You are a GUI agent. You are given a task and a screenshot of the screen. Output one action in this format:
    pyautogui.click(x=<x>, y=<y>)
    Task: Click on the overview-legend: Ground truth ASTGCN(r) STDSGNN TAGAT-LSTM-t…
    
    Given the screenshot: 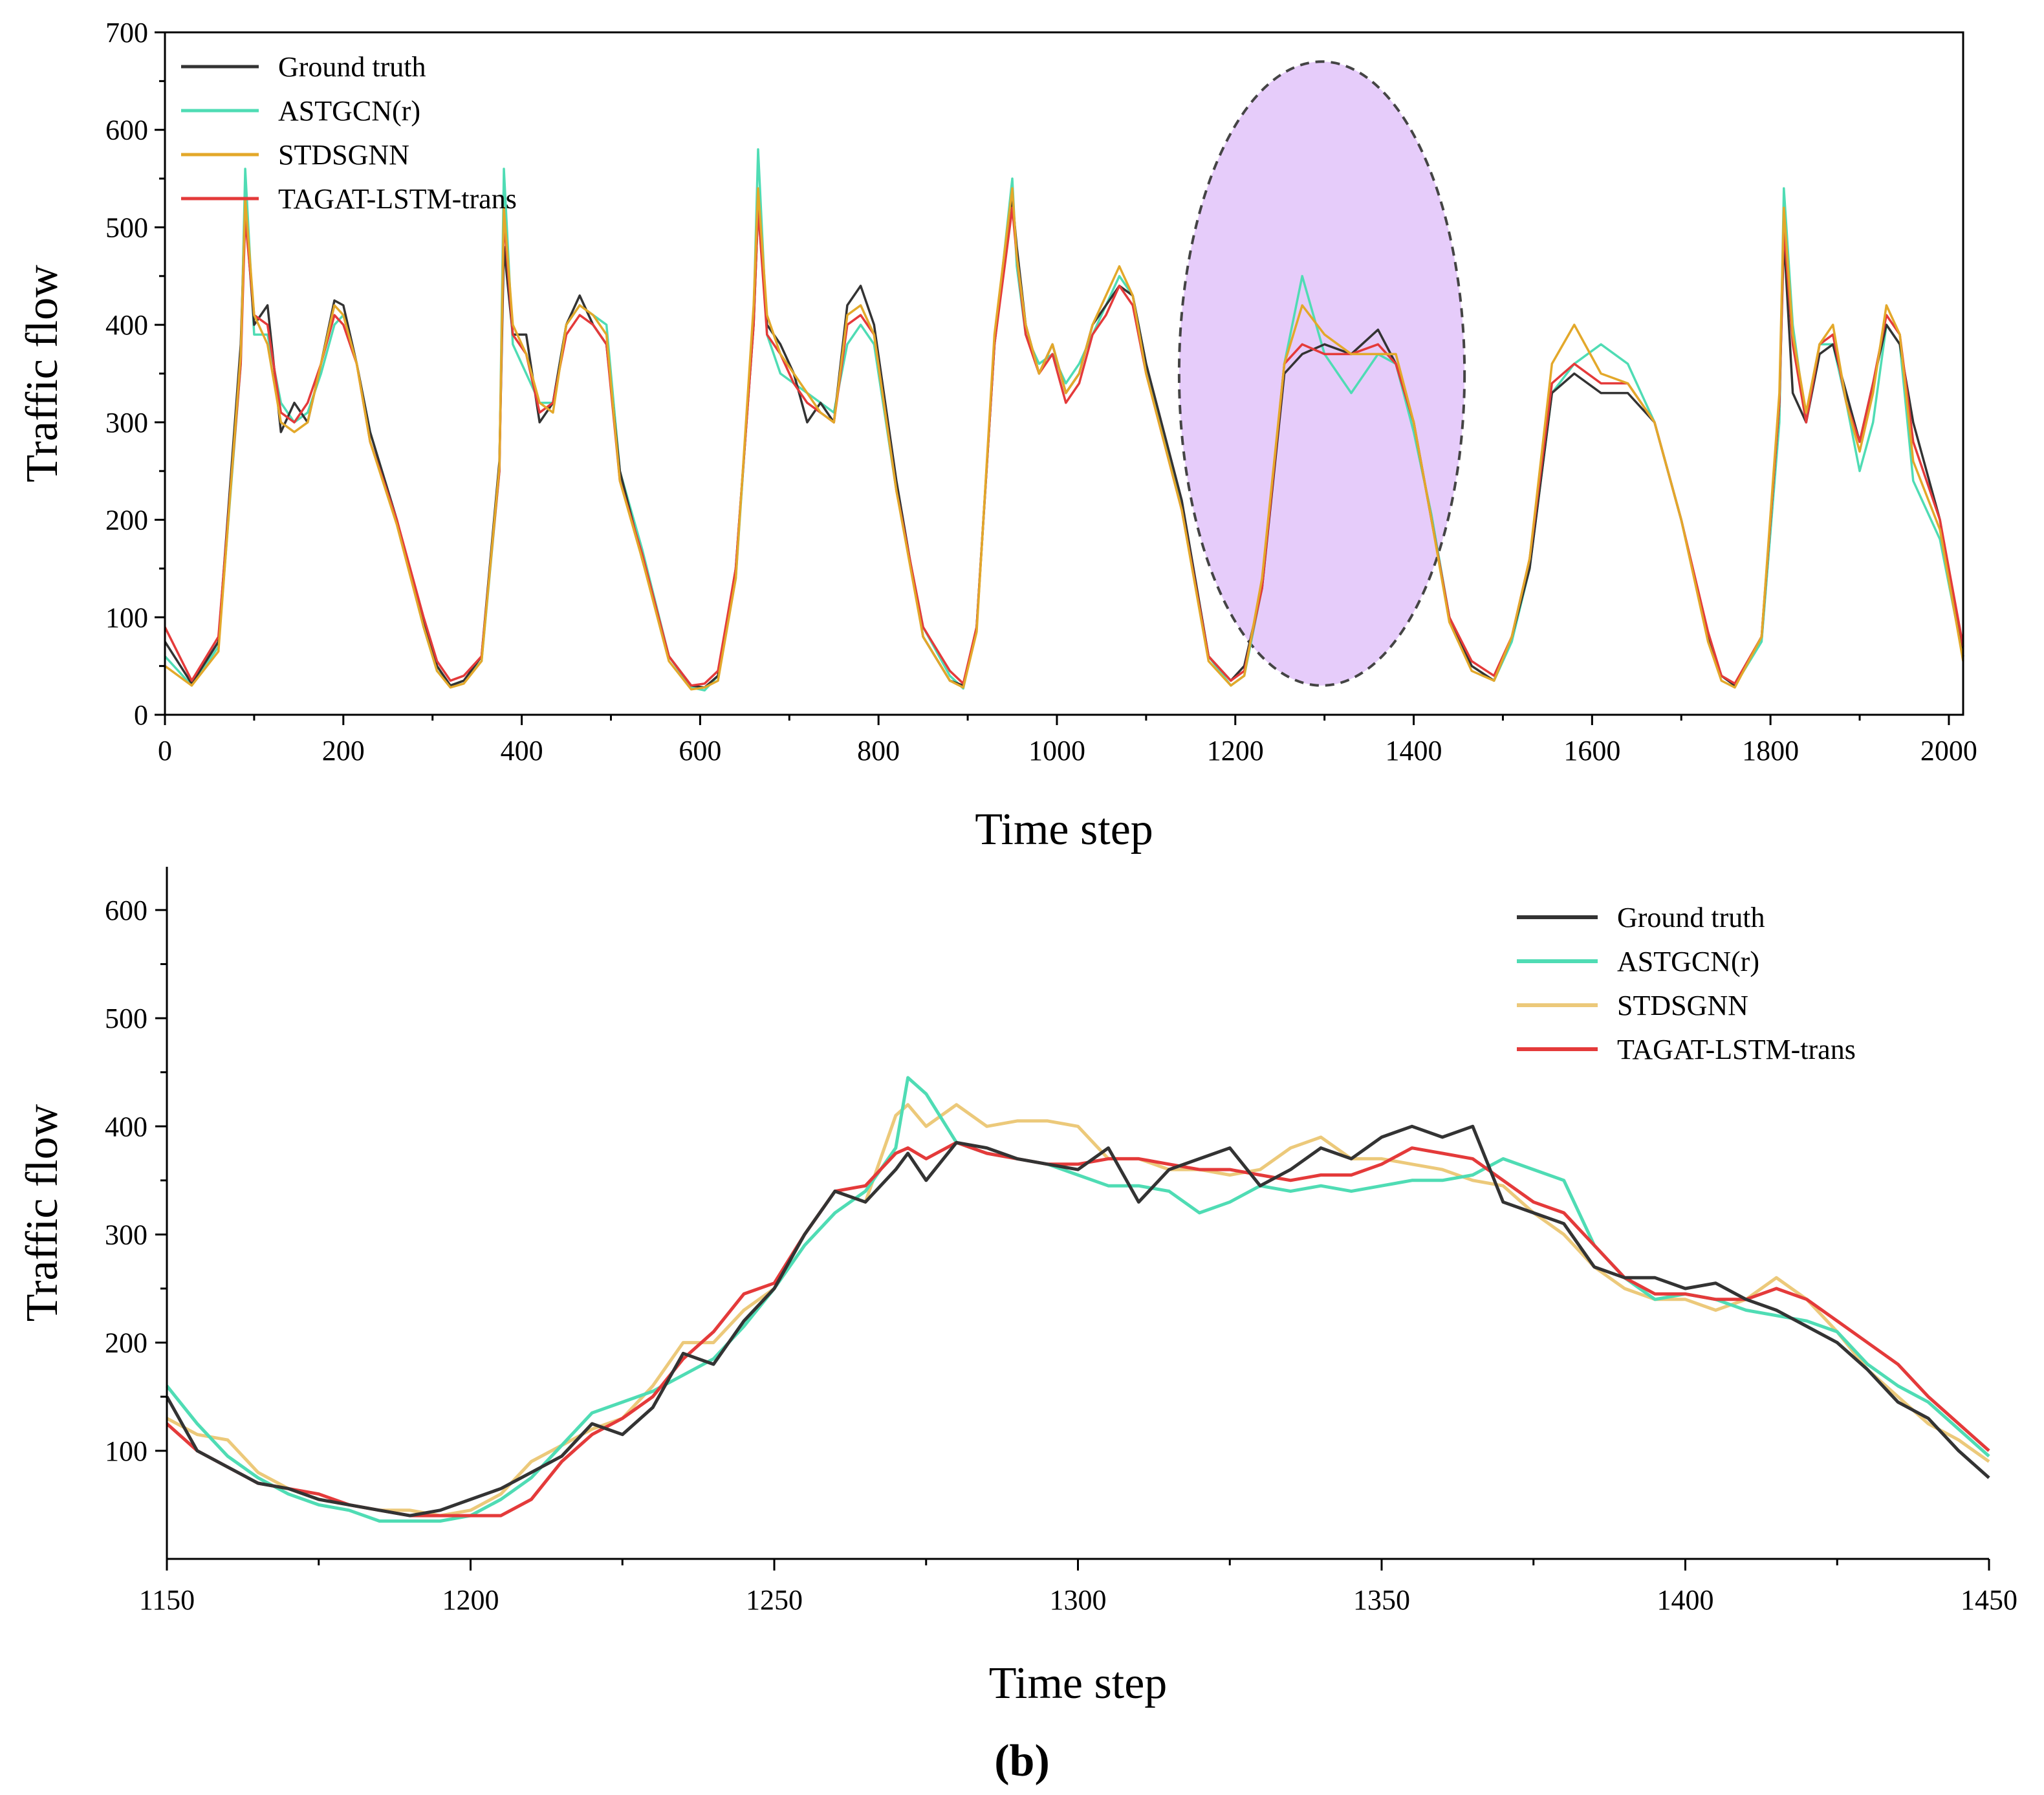 What is the action you would take?
    pyautogui.click(x=349, y=133)
    